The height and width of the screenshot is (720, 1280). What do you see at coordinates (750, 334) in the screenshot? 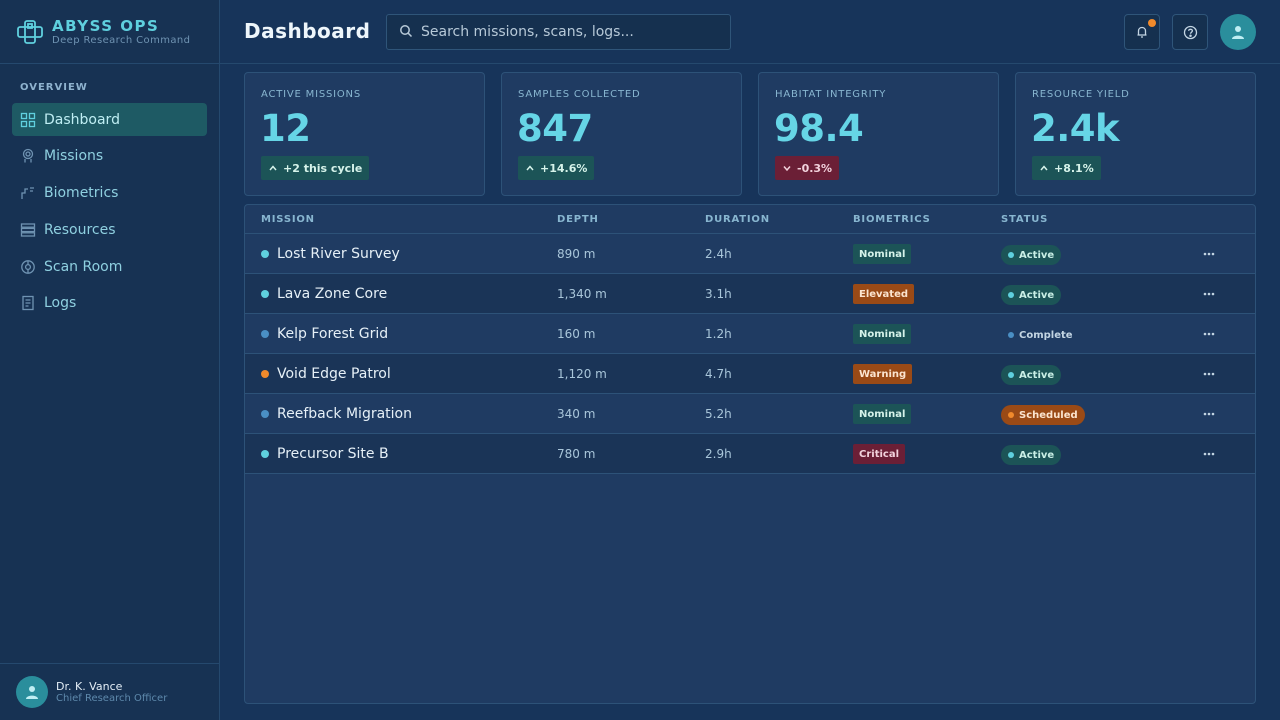
I see `table-row: Kelp Forest Grid 160 m 1.2h Nominal Complete` at bounding box center [750, 334].